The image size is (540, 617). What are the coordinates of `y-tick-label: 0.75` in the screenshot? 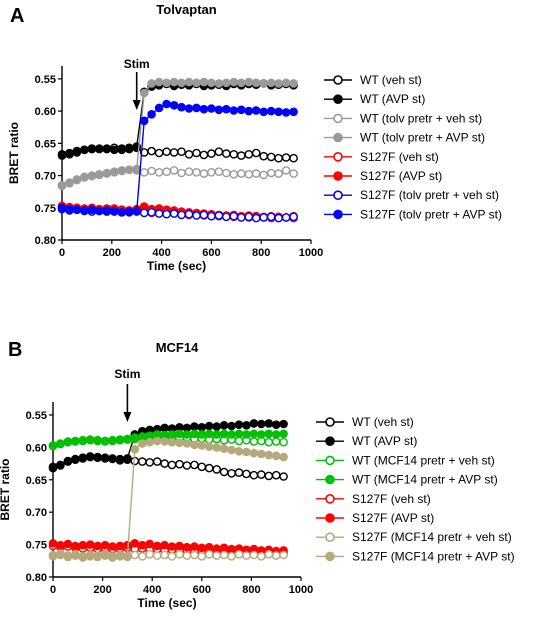 It's located at (45, 209).